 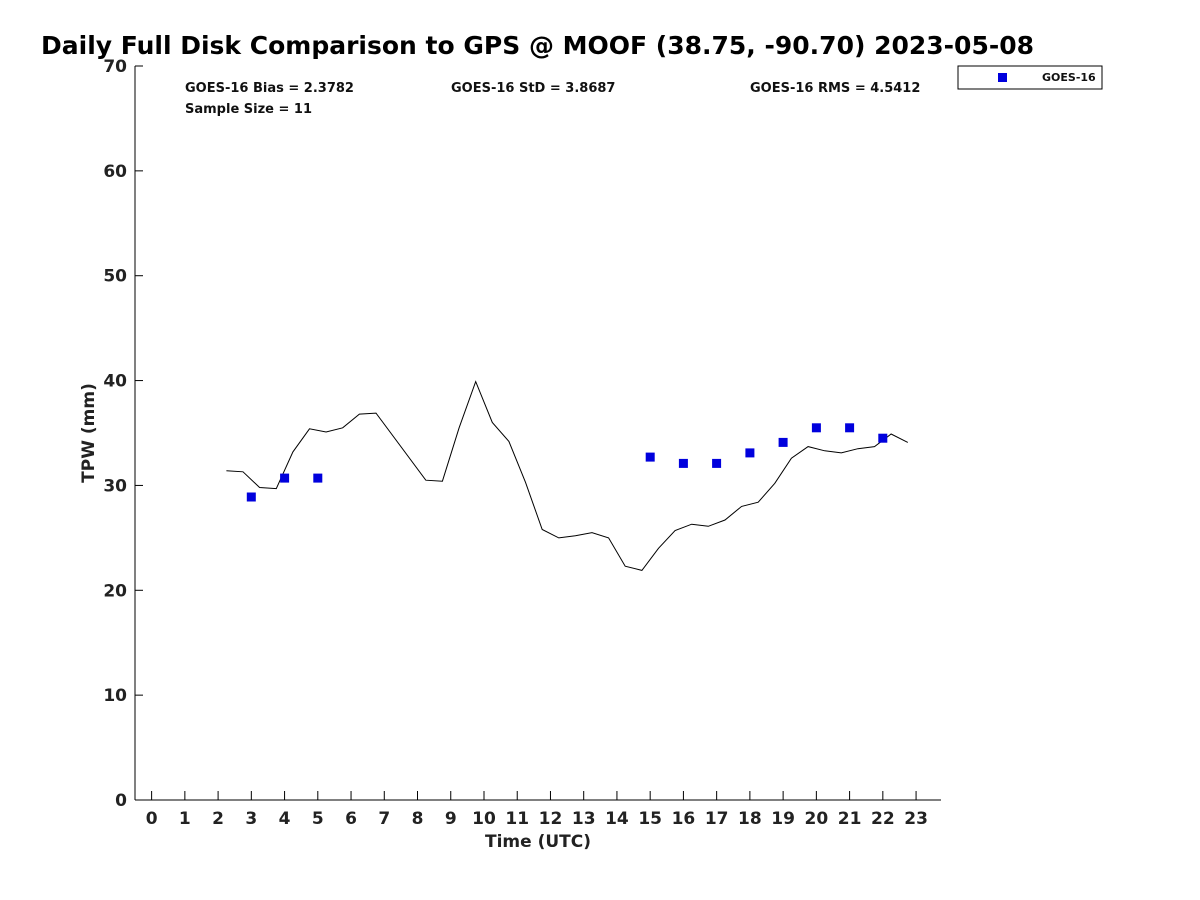 I want to click on x-tick-label: 23, so click(x=916, y=819).